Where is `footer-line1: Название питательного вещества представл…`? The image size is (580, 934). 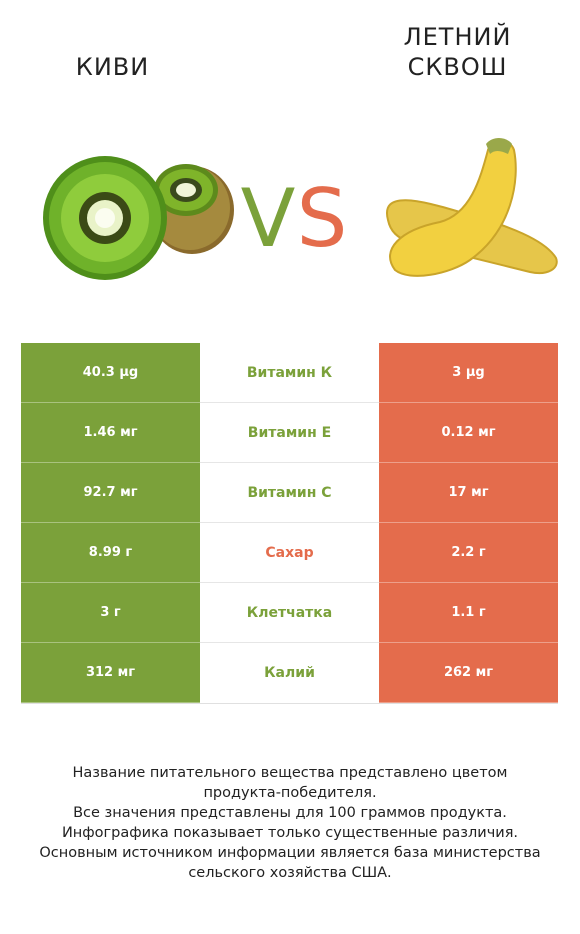 footer-line1: Название питательного вещества представл… is located at coordinates (290, 773).